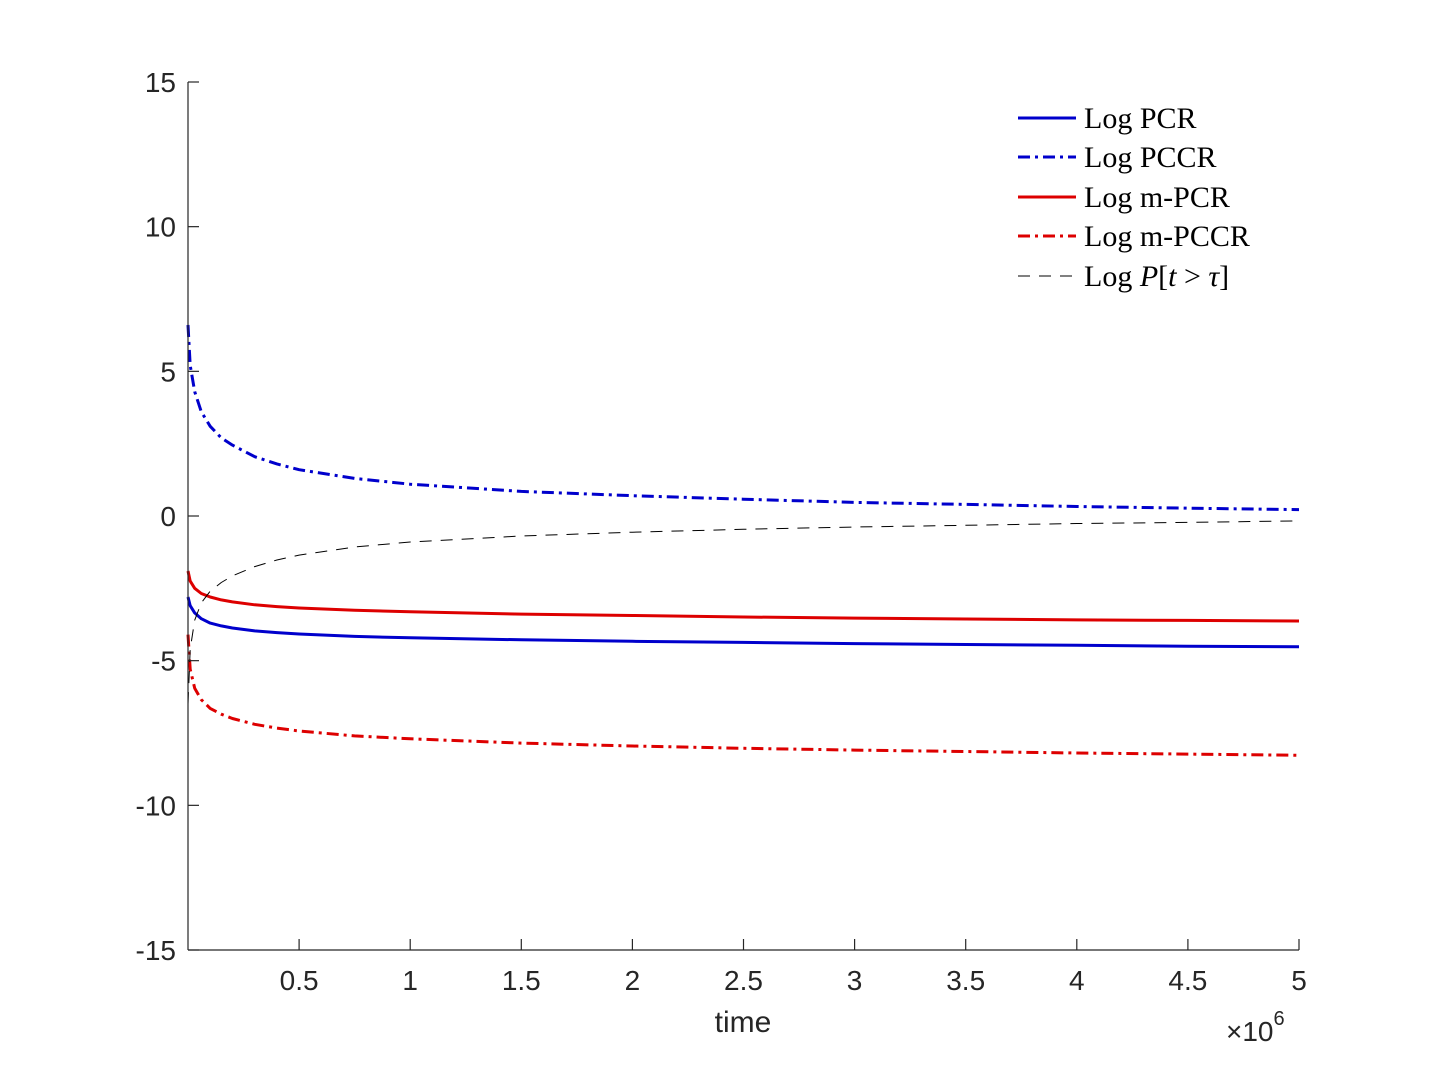  What do you see at coordinates (1299, 980) in the screenshot?
I see `x-tick-label: 5` at bounding box center [1299, 980].